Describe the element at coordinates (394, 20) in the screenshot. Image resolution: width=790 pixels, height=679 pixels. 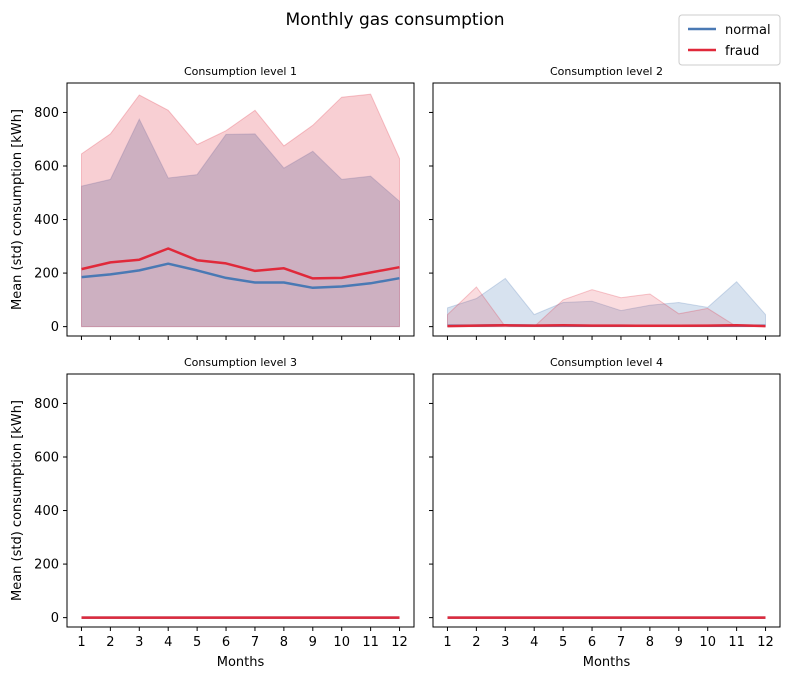
I see `chart-title: Monthly gas consumption` at that location.